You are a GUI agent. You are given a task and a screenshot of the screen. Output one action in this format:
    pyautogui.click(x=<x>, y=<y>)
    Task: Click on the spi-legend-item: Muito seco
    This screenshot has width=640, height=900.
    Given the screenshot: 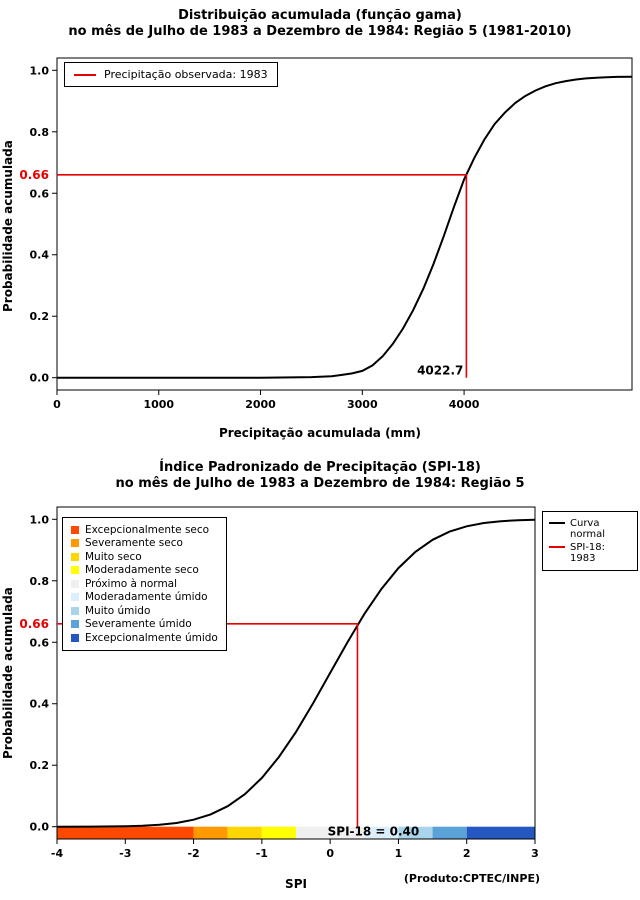 What is the action you would take?
    pyautogui.click(x=144, y=557)
    